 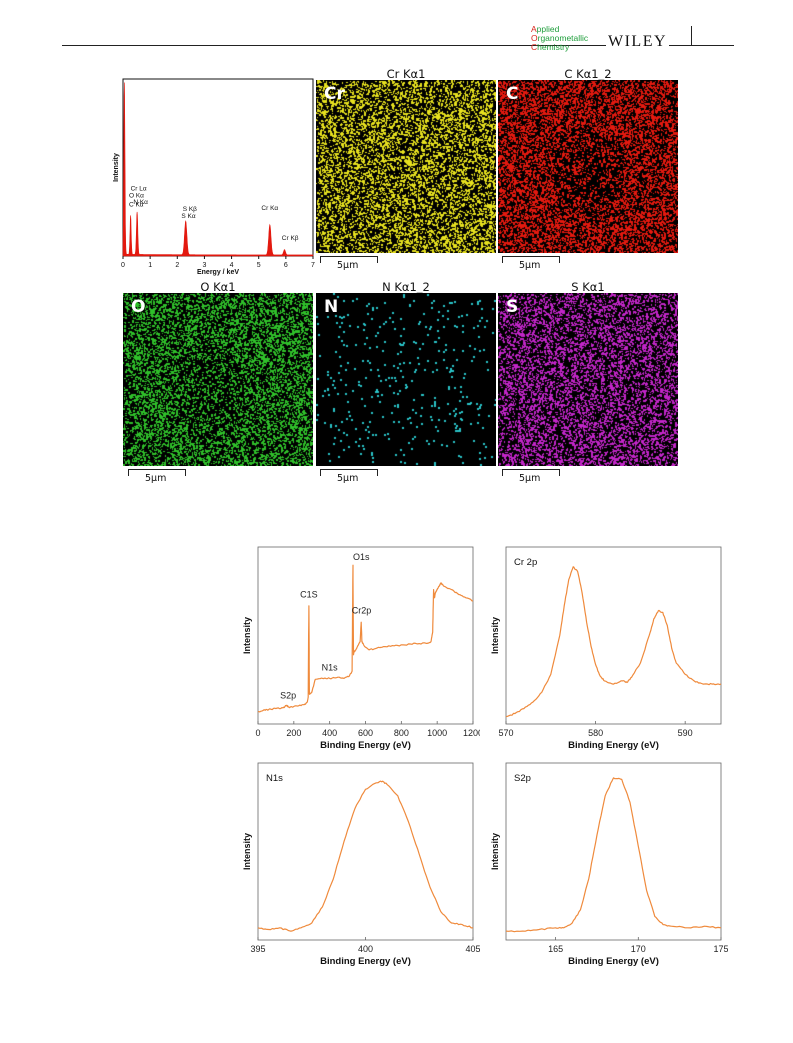 I want to click on map-canvas-cr, so click(x=406, y=166).